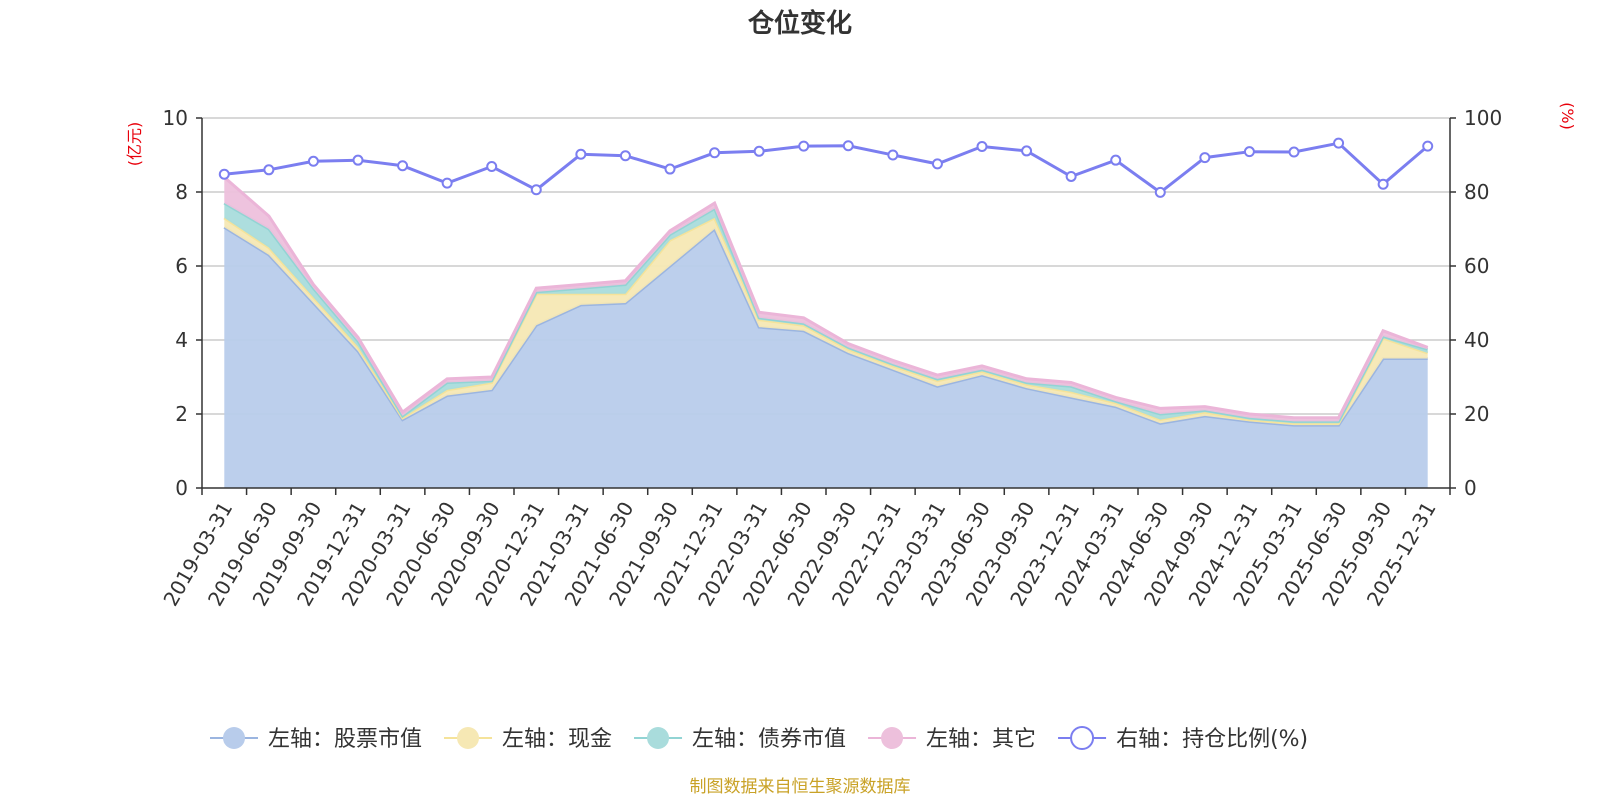  What do you see at coordinates (181, 488) in the screenshot?
I see `left-tick-label: 0` at bounding box center [181, 488].